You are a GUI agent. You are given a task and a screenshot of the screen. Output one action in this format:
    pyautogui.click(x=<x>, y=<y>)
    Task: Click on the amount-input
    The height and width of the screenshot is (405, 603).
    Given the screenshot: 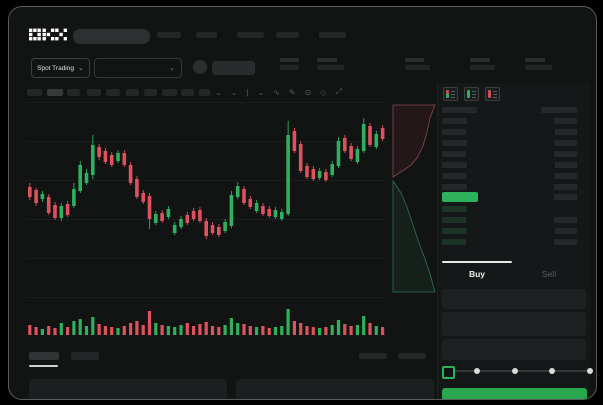 What is the action you would take?
    pyautogui.click(x=514, y=324)
    